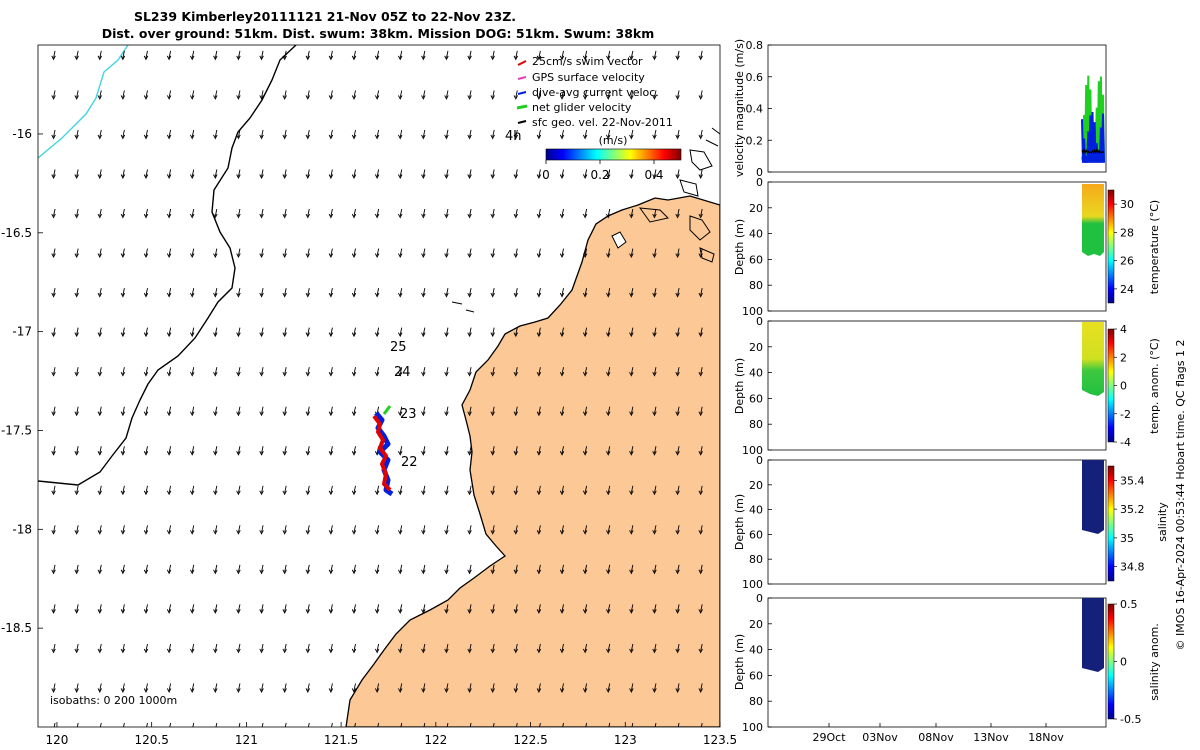 The height and width of the screenshot is (750, 1200). What do you see at coordinates (613, 154) in the screenshot?
I see `map-colorbar-gradient` at bounding box center [613, 154].